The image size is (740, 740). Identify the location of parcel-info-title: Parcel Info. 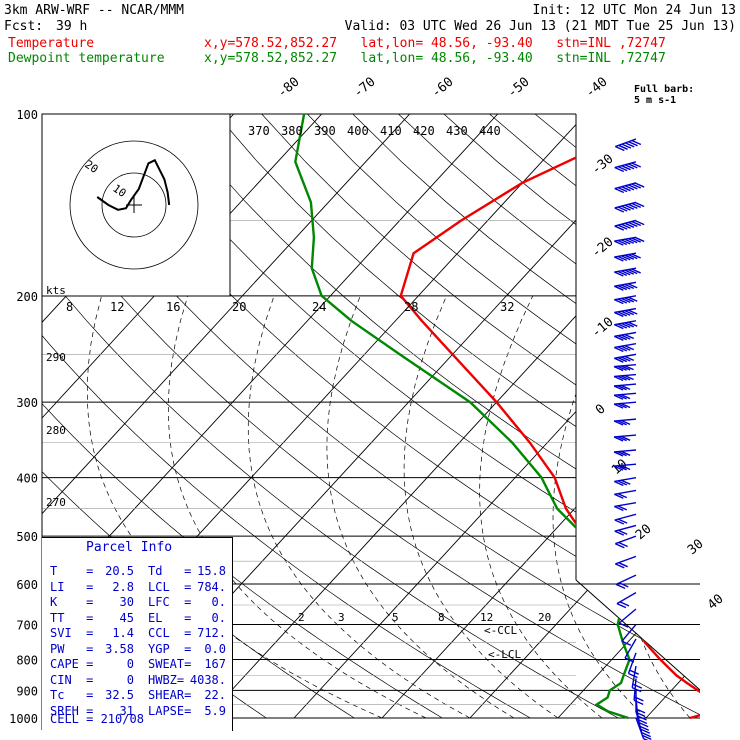
(129, 547).